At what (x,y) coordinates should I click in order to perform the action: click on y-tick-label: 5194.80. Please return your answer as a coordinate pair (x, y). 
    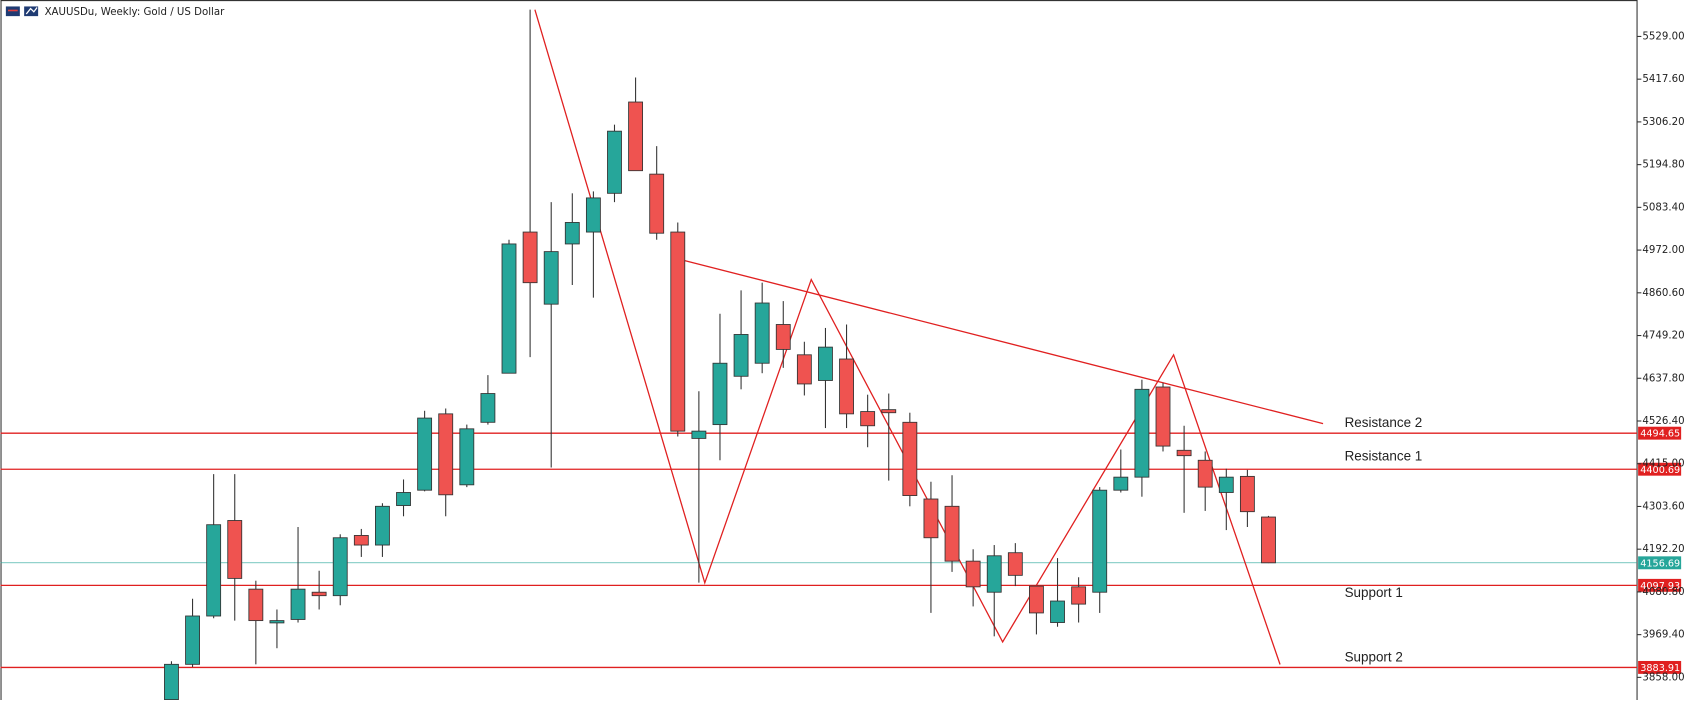
    Looking at the image, I should click on (1663, 165).